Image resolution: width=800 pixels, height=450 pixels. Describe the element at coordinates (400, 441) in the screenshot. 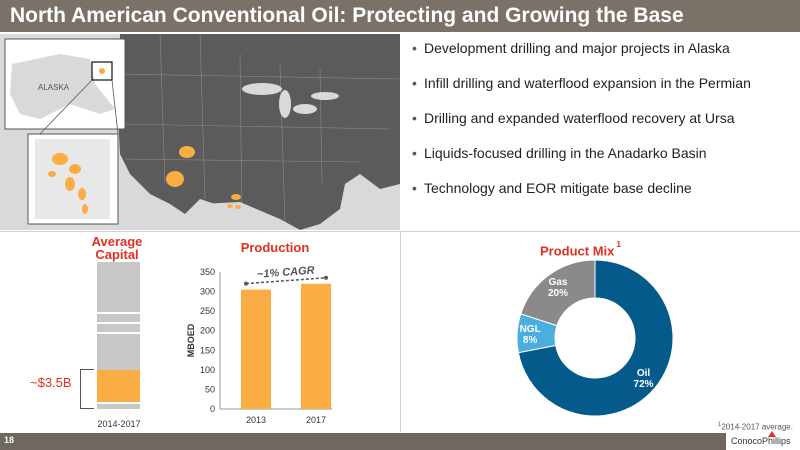

I see `footer-bar: 18` at that location.